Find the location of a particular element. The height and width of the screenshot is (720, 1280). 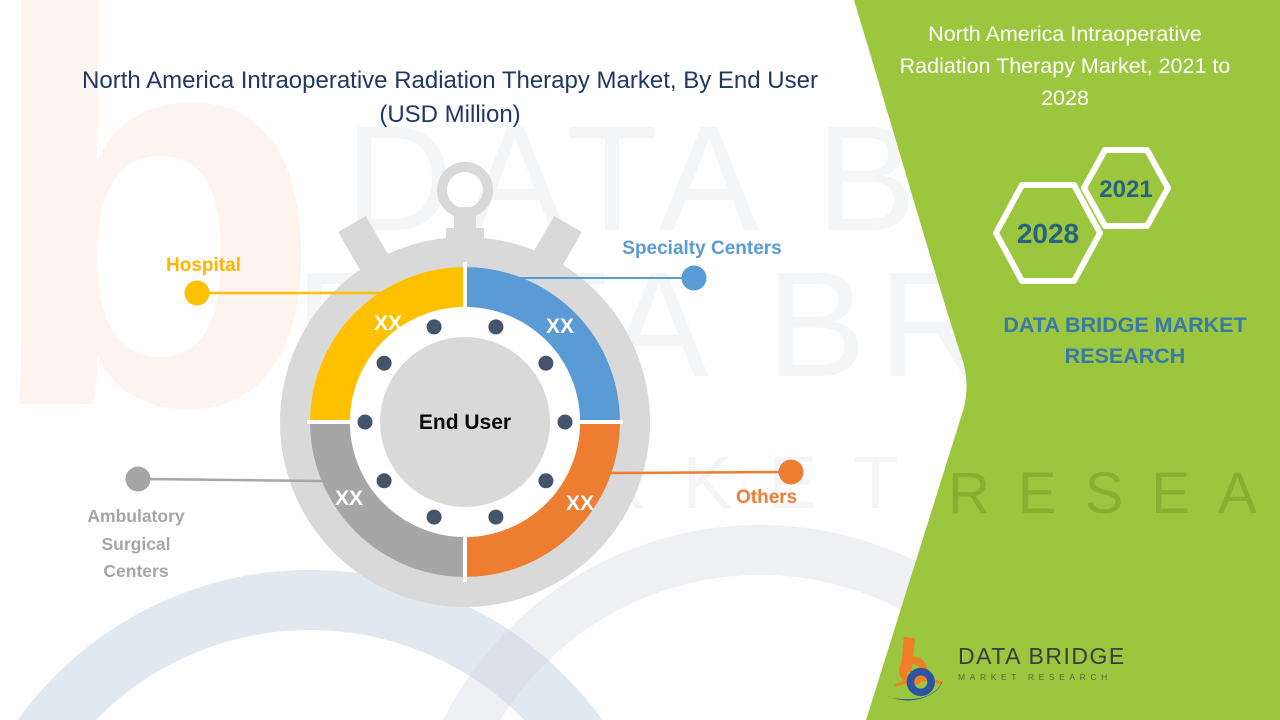

hospital-callout-dot is located at coordinates (197, 293).